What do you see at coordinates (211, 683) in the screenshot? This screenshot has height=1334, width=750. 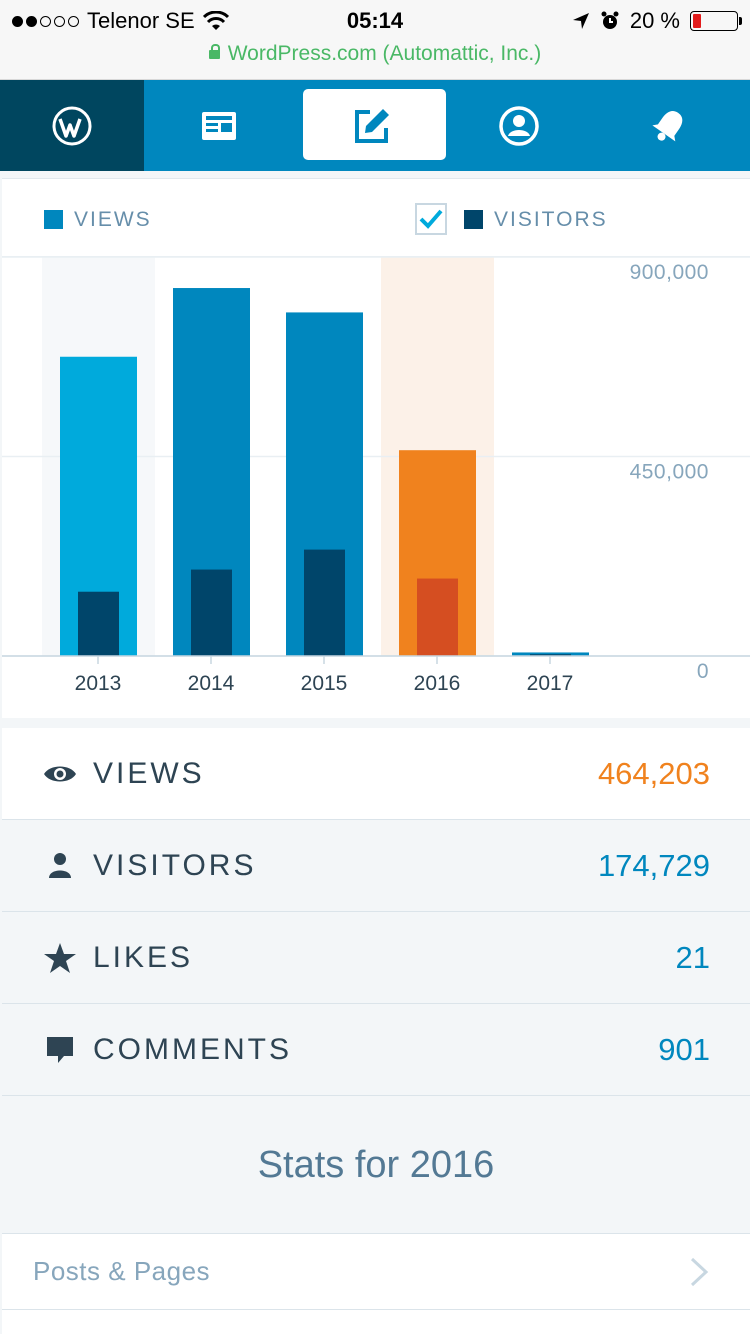 I see `x-tick-label-2014: 2014` at bounding box center [211, 683].